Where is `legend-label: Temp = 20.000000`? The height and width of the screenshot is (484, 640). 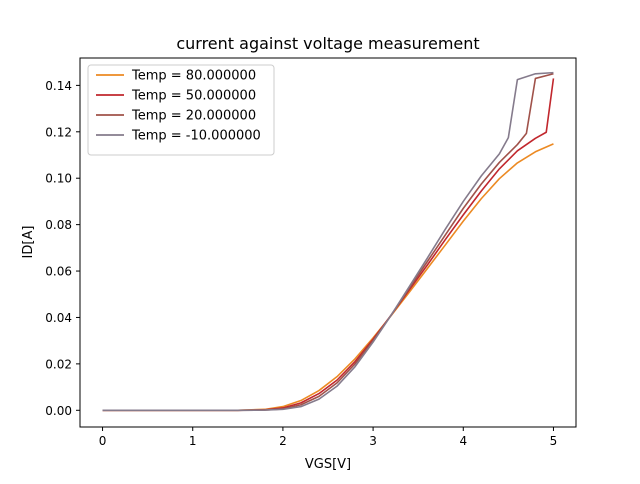
legend-label: Temp = 20.000000 is located at coordinates (193, 116).